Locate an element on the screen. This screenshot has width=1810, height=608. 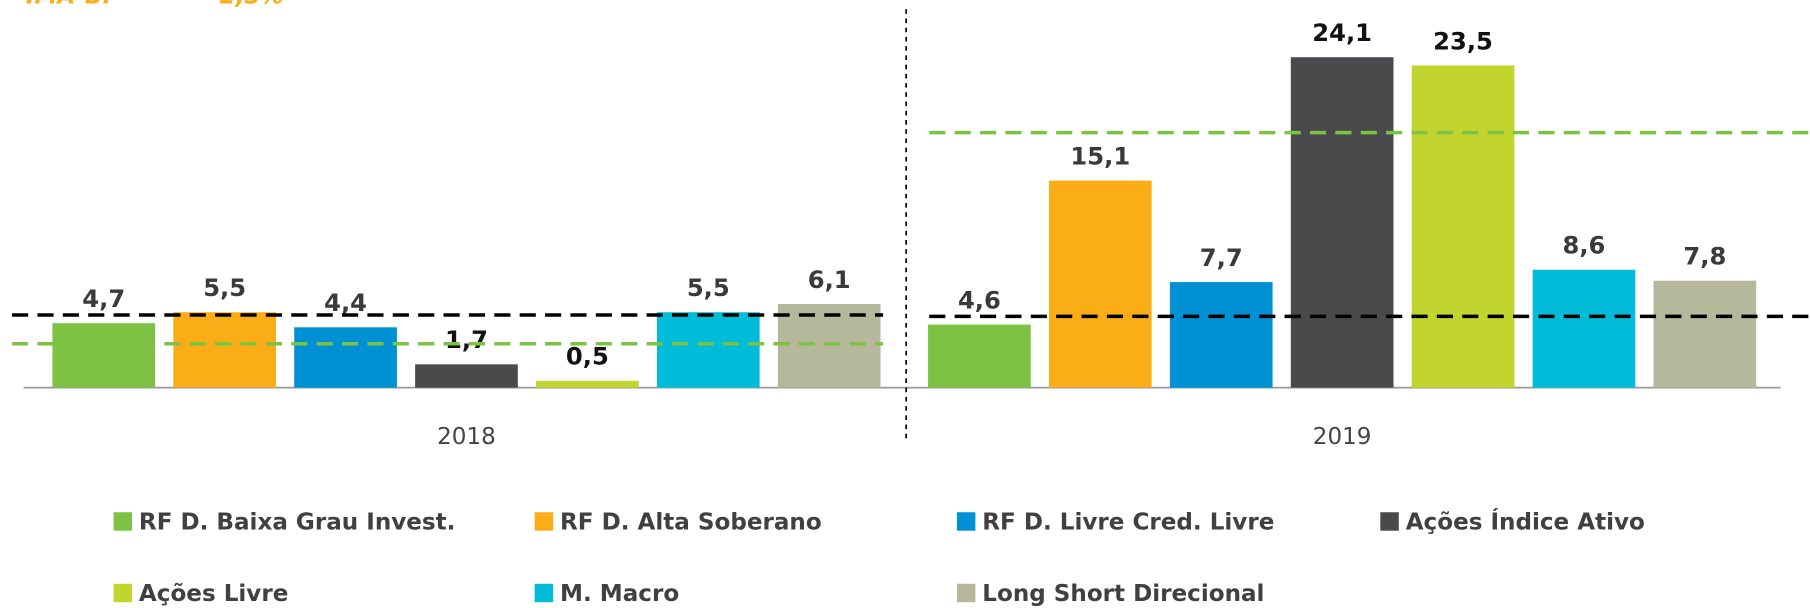
data-label: 24,1 is located at coordinates (1342, 33).